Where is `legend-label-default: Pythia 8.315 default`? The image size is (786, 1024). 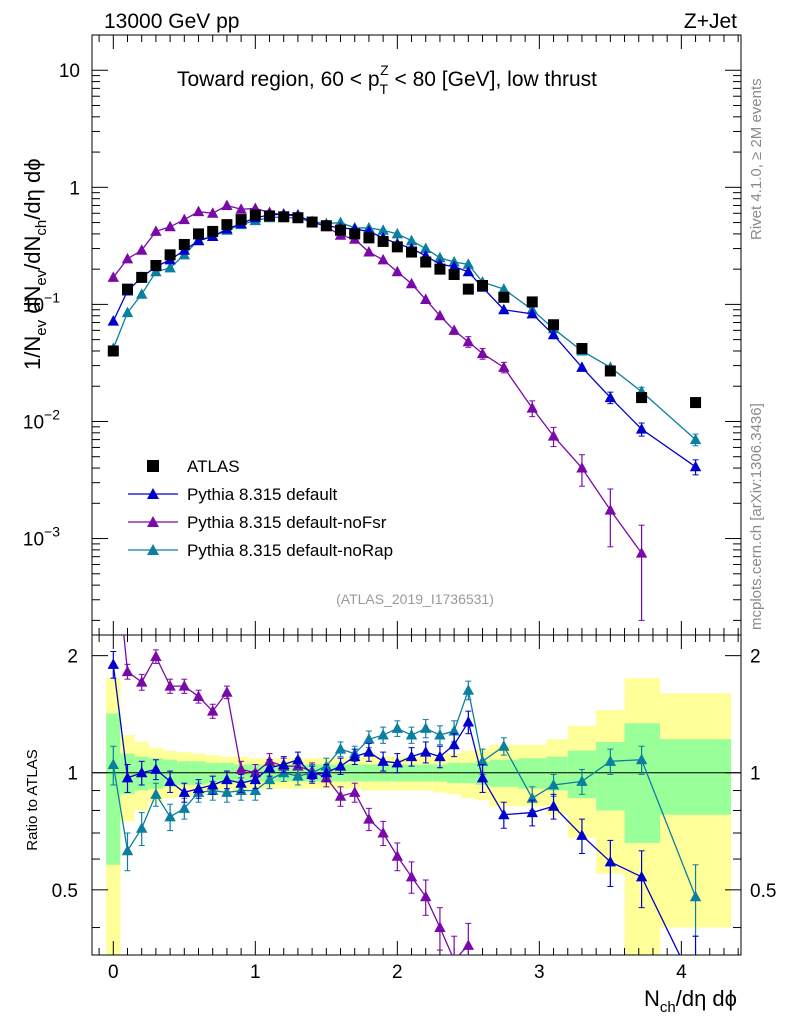
legend-label-default: Pythia 8.315 default is located at coordinates (262, 494).